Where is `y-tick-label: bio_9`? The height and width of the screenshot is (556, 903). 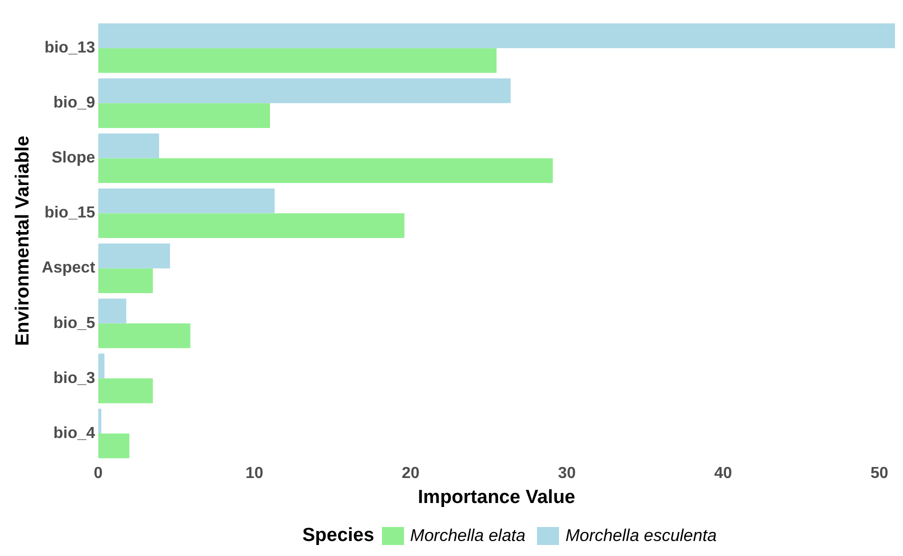 y-tick-label: bio_9 is located at coordinates (74, 103).